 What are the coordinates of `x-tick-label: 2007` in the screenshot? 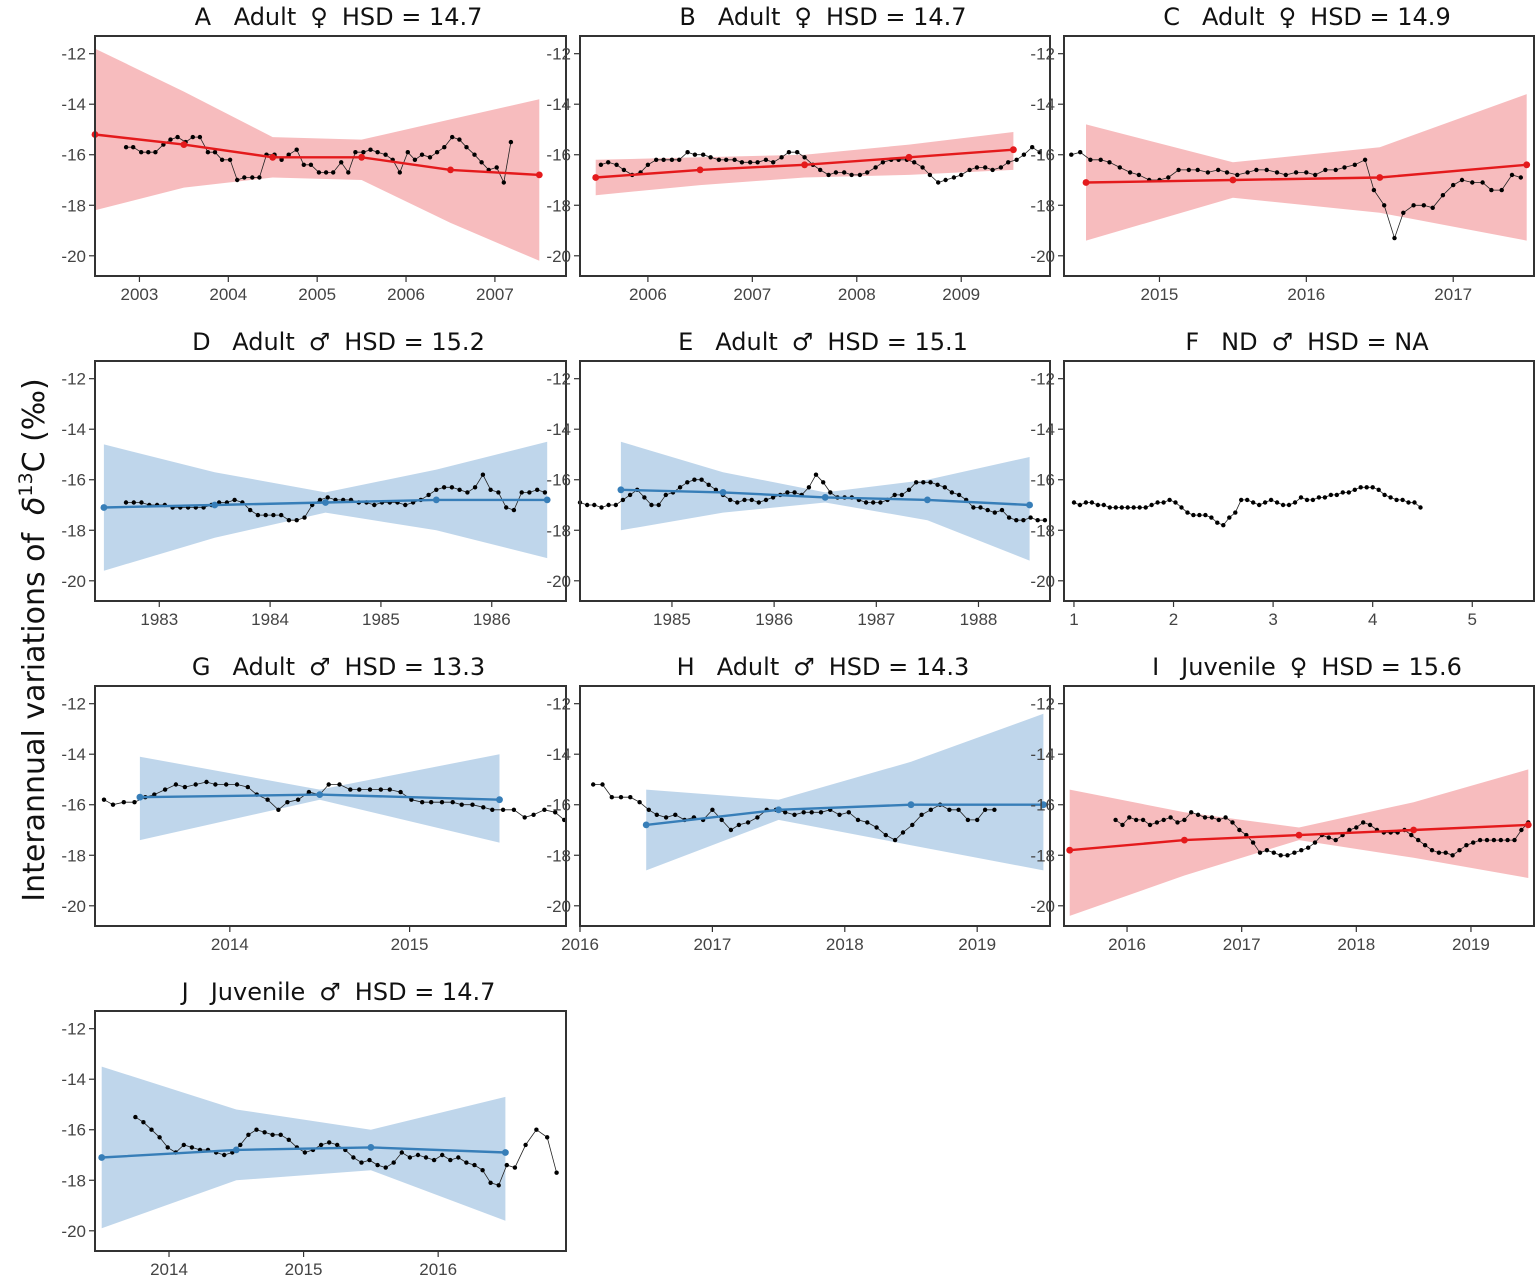 It's located at (752, 294).